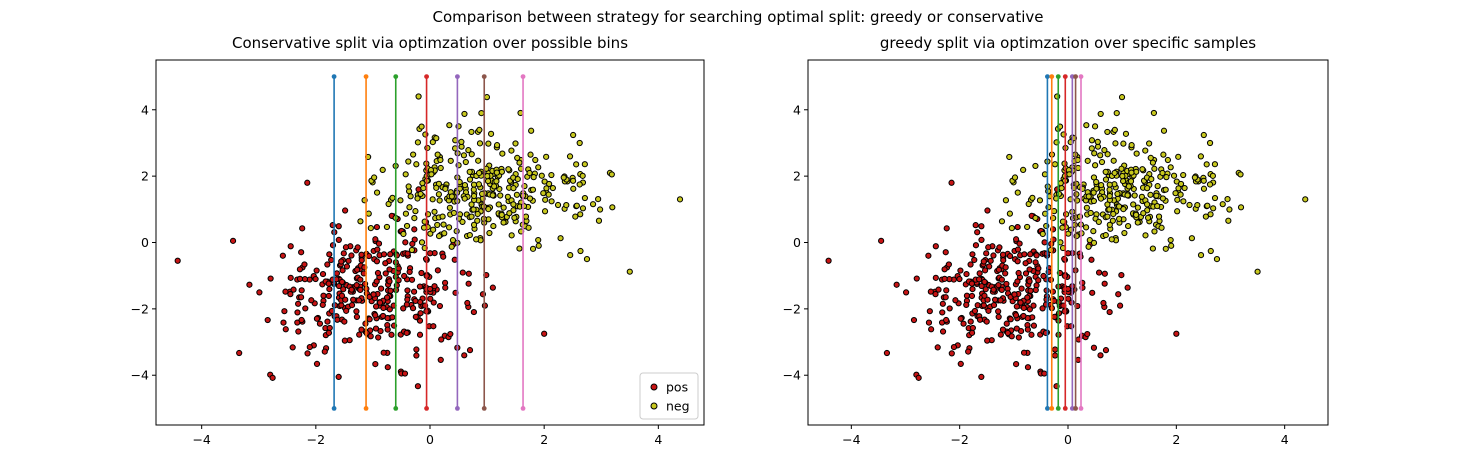 This screenshot has width=1476, height=476. What do you see at coordinates (959, 439) in the screenshot?
I see `x-tick-label: −2` at bounding box center [959, 439].